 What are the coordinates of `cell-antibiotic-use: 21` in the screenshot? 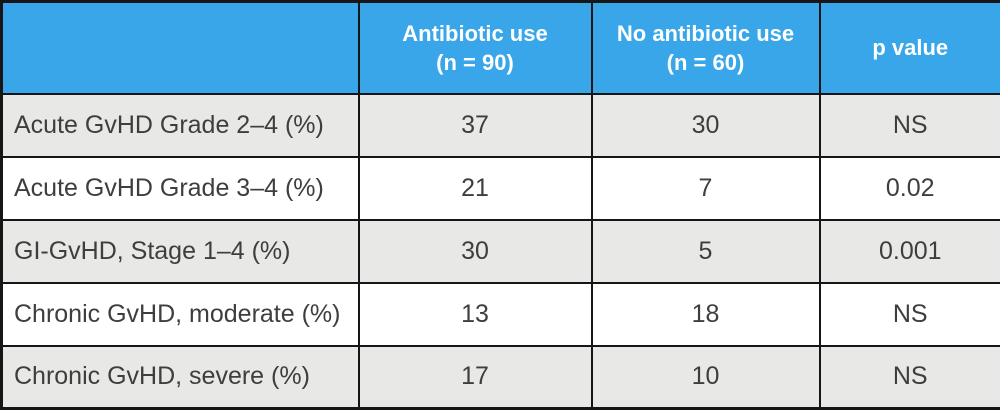 It's located at (475, 188).